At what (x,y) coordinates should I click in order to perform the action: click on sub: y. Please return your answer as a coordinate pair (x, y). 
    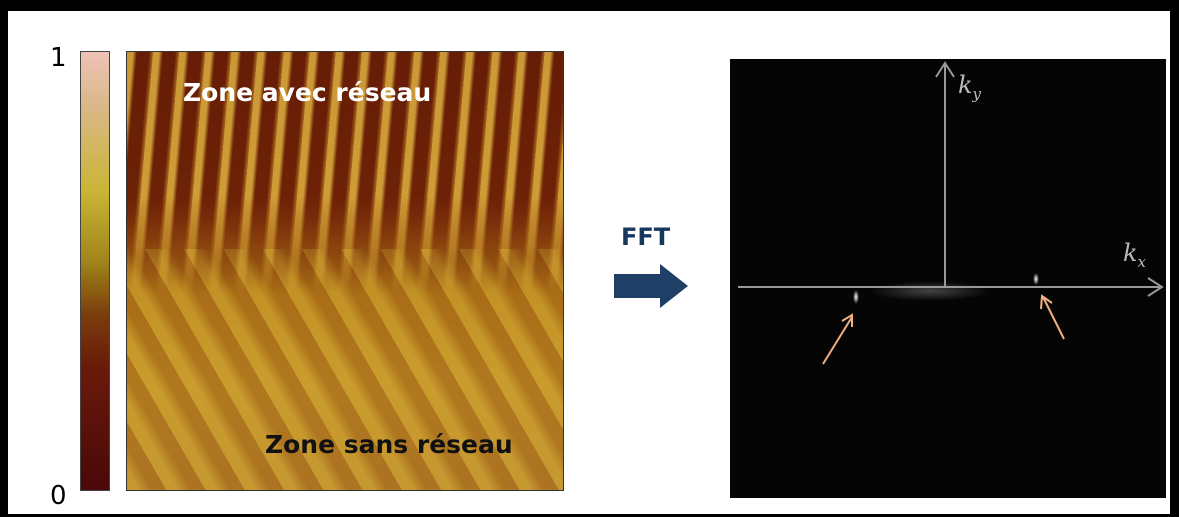
    Looking at the image, I should click on (977, 93).